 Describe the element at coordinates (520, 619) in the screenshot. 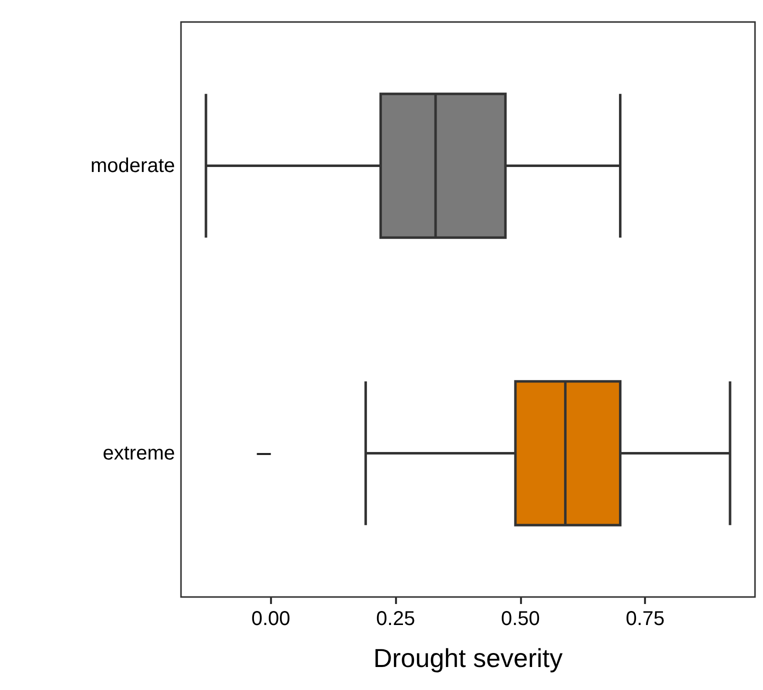

I see `x-tick-label: 0.50` at that location.